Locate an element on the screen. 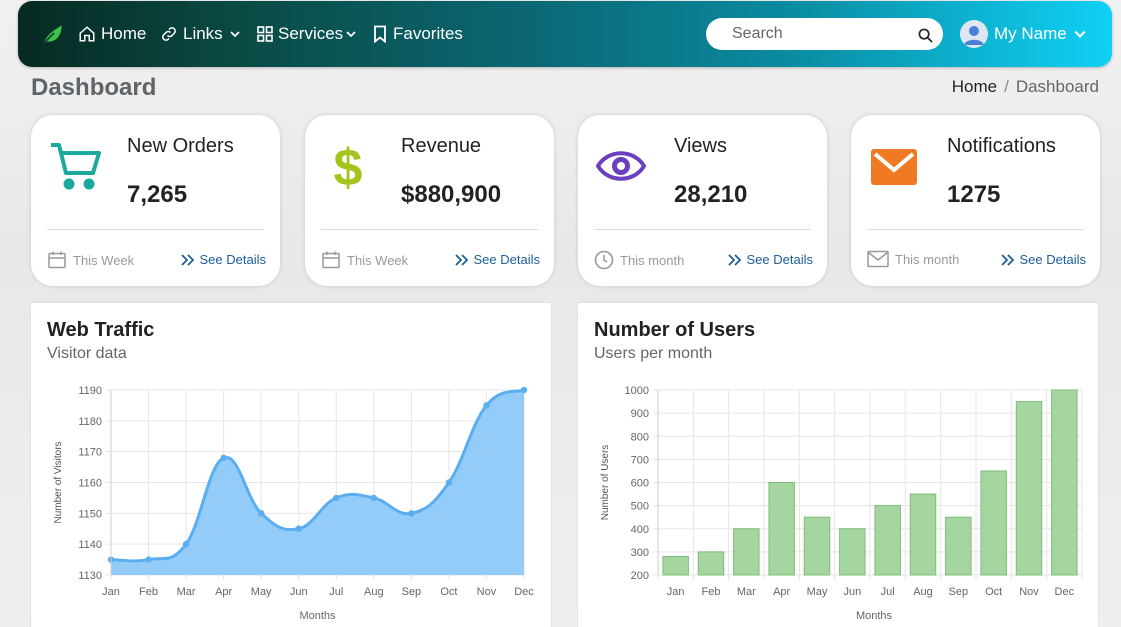 The width and height of the screenshot is (1121, 627). card-period: This Week is located at coordinates (90, 260).